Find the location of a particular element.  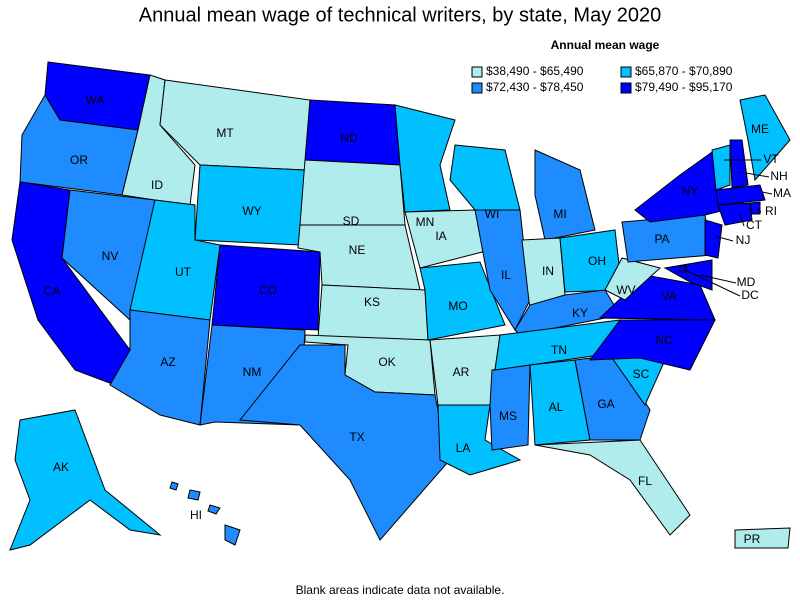

state-label: TN is located at coordinates (559, 350).